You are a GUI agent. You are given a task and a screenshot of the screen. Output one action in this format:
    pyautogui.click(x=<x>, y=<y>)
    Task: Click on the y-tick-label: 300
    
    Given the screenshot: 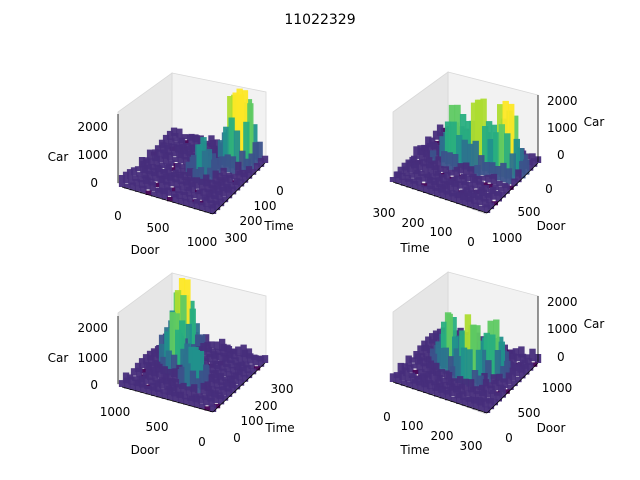 What is the action you would take?
    pyautogui.click(x=282, y=389)
    